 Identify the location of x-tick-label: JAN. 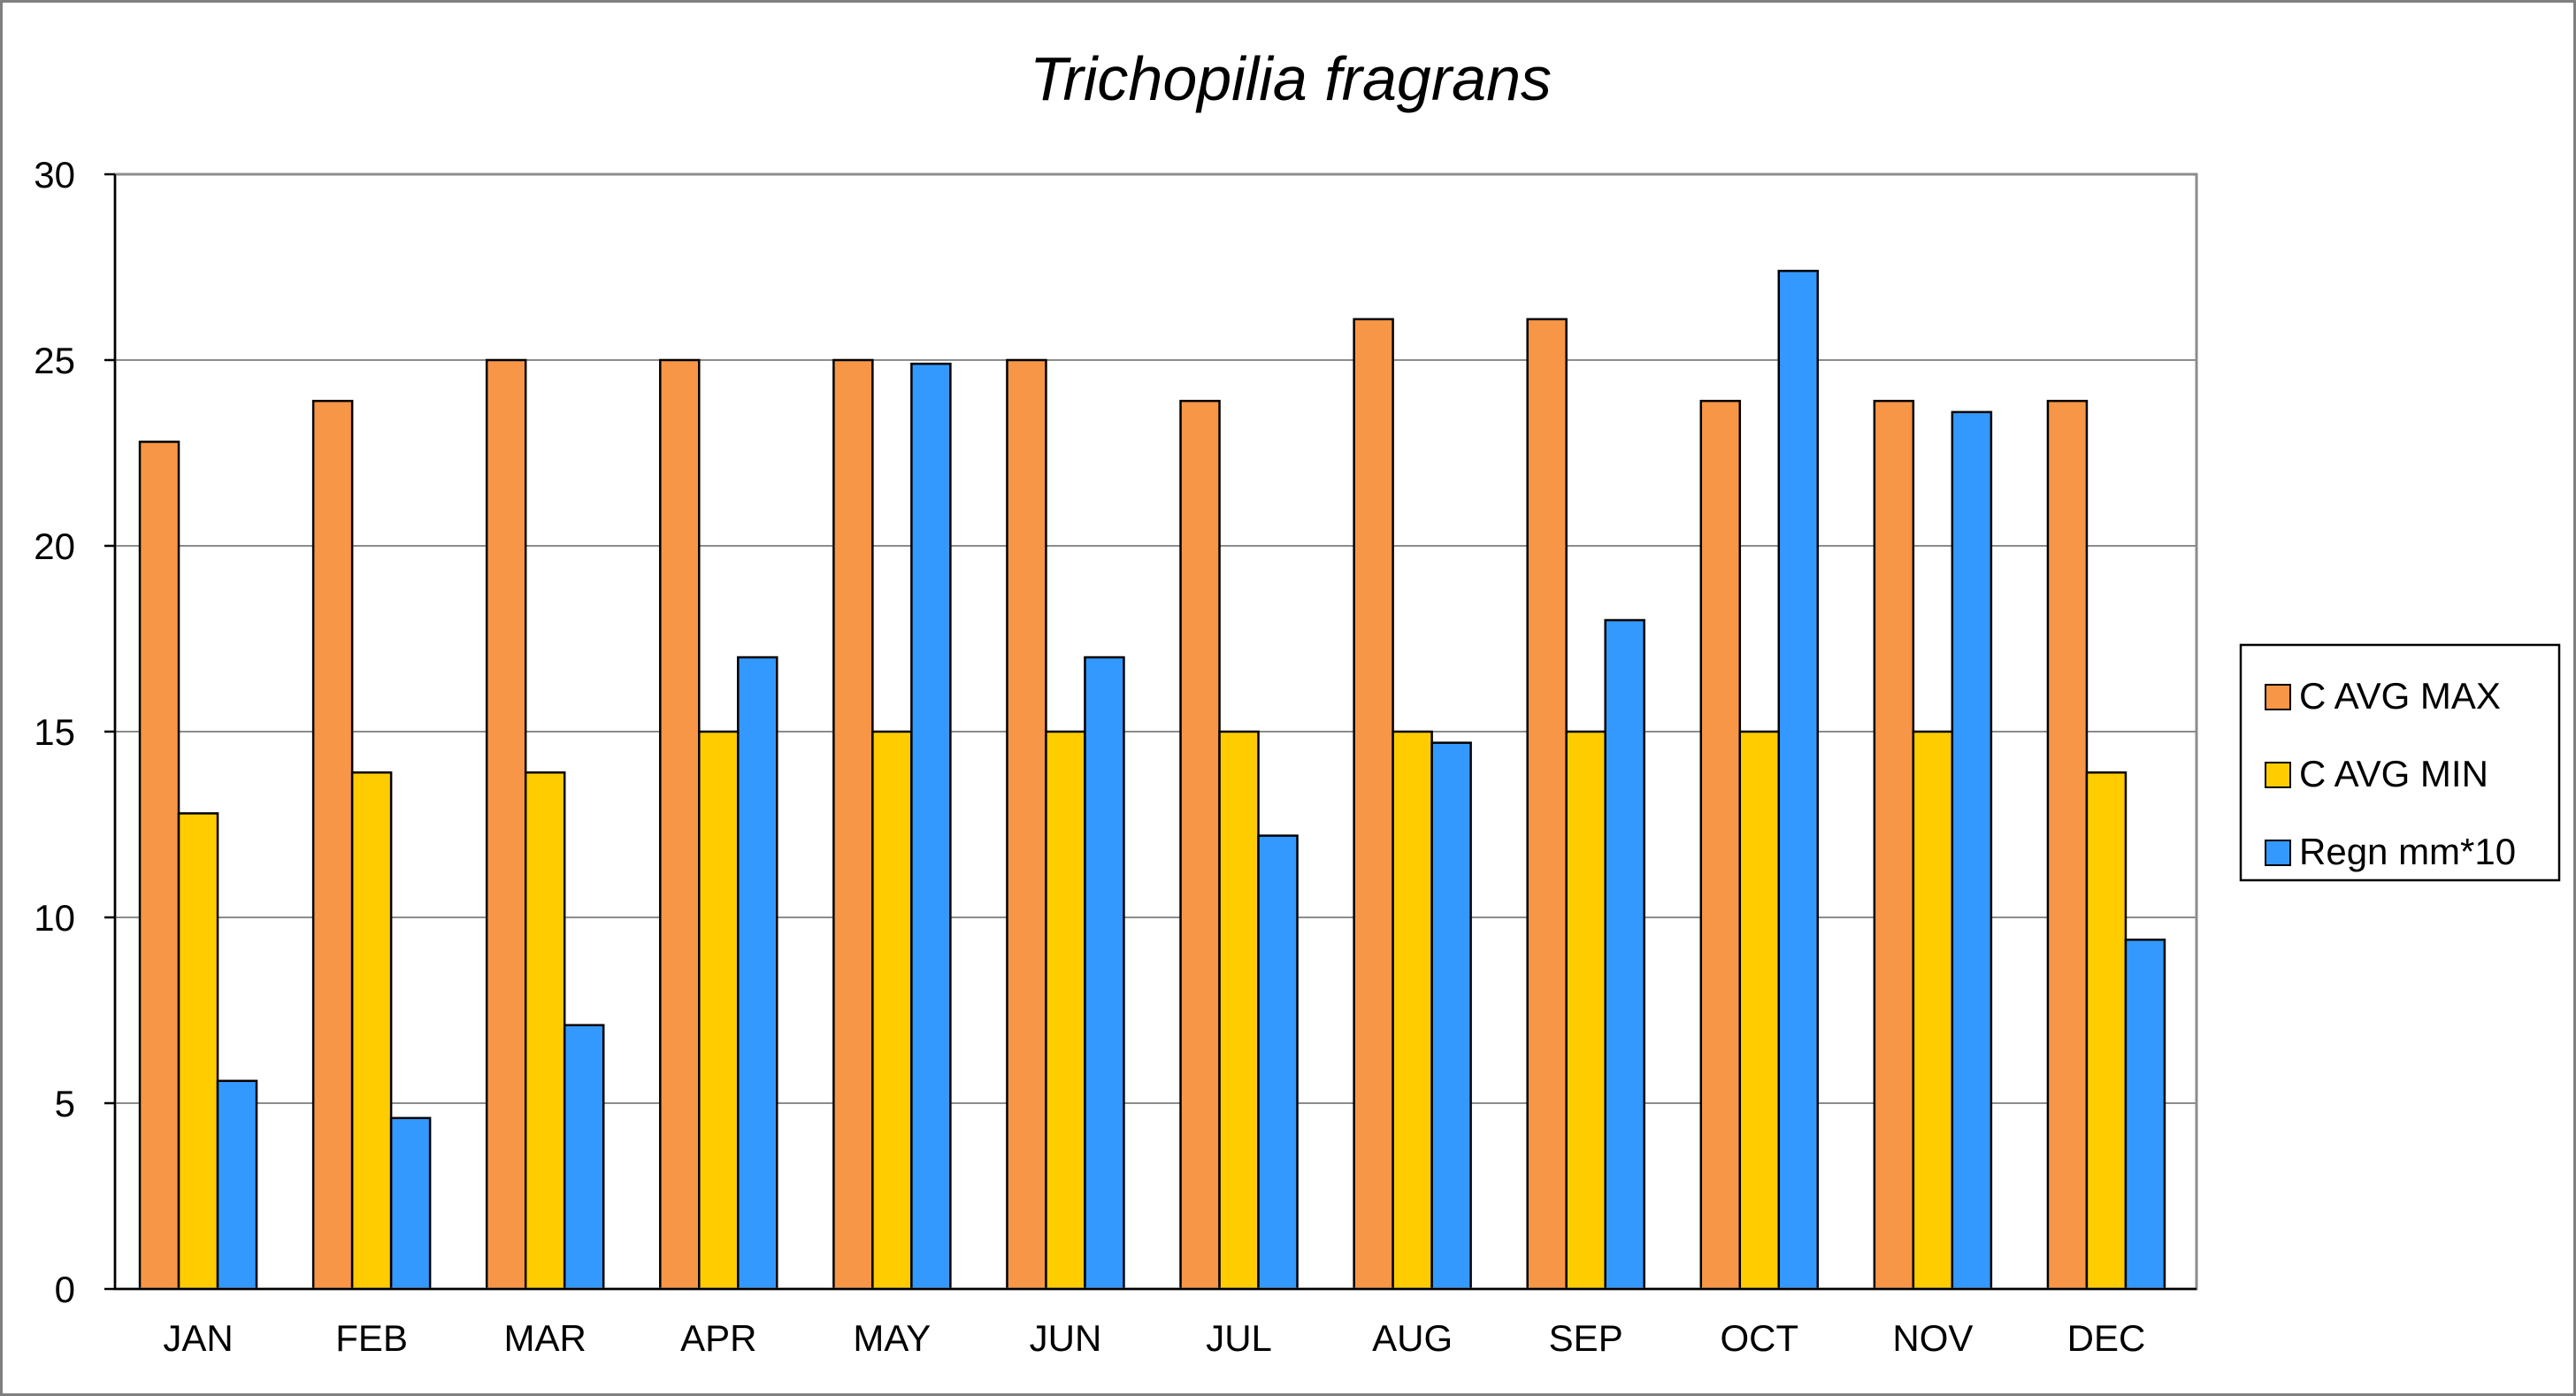
(198, 1338).